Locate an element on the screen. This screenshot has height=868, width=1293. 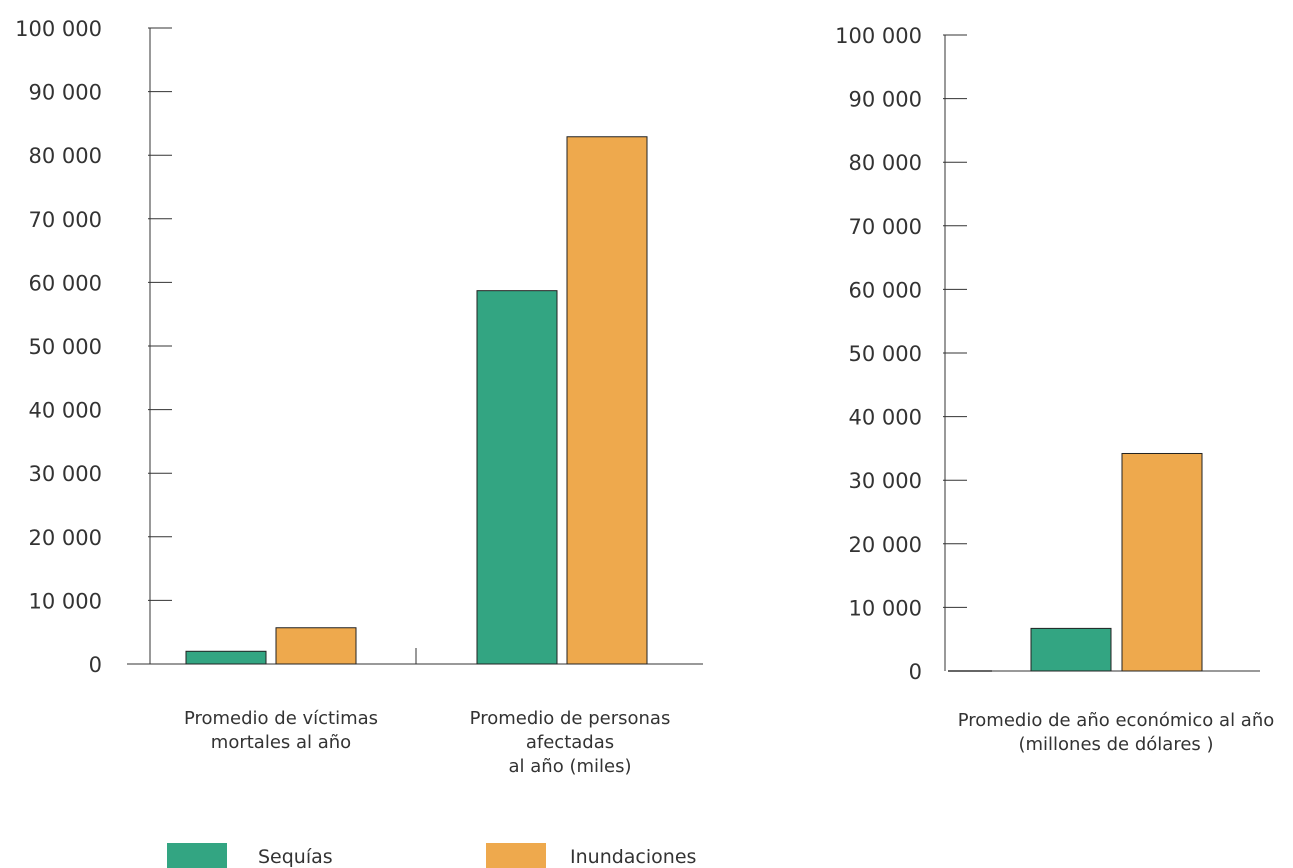
category-label: Promedio de personas is located at coordinates (570, 718).